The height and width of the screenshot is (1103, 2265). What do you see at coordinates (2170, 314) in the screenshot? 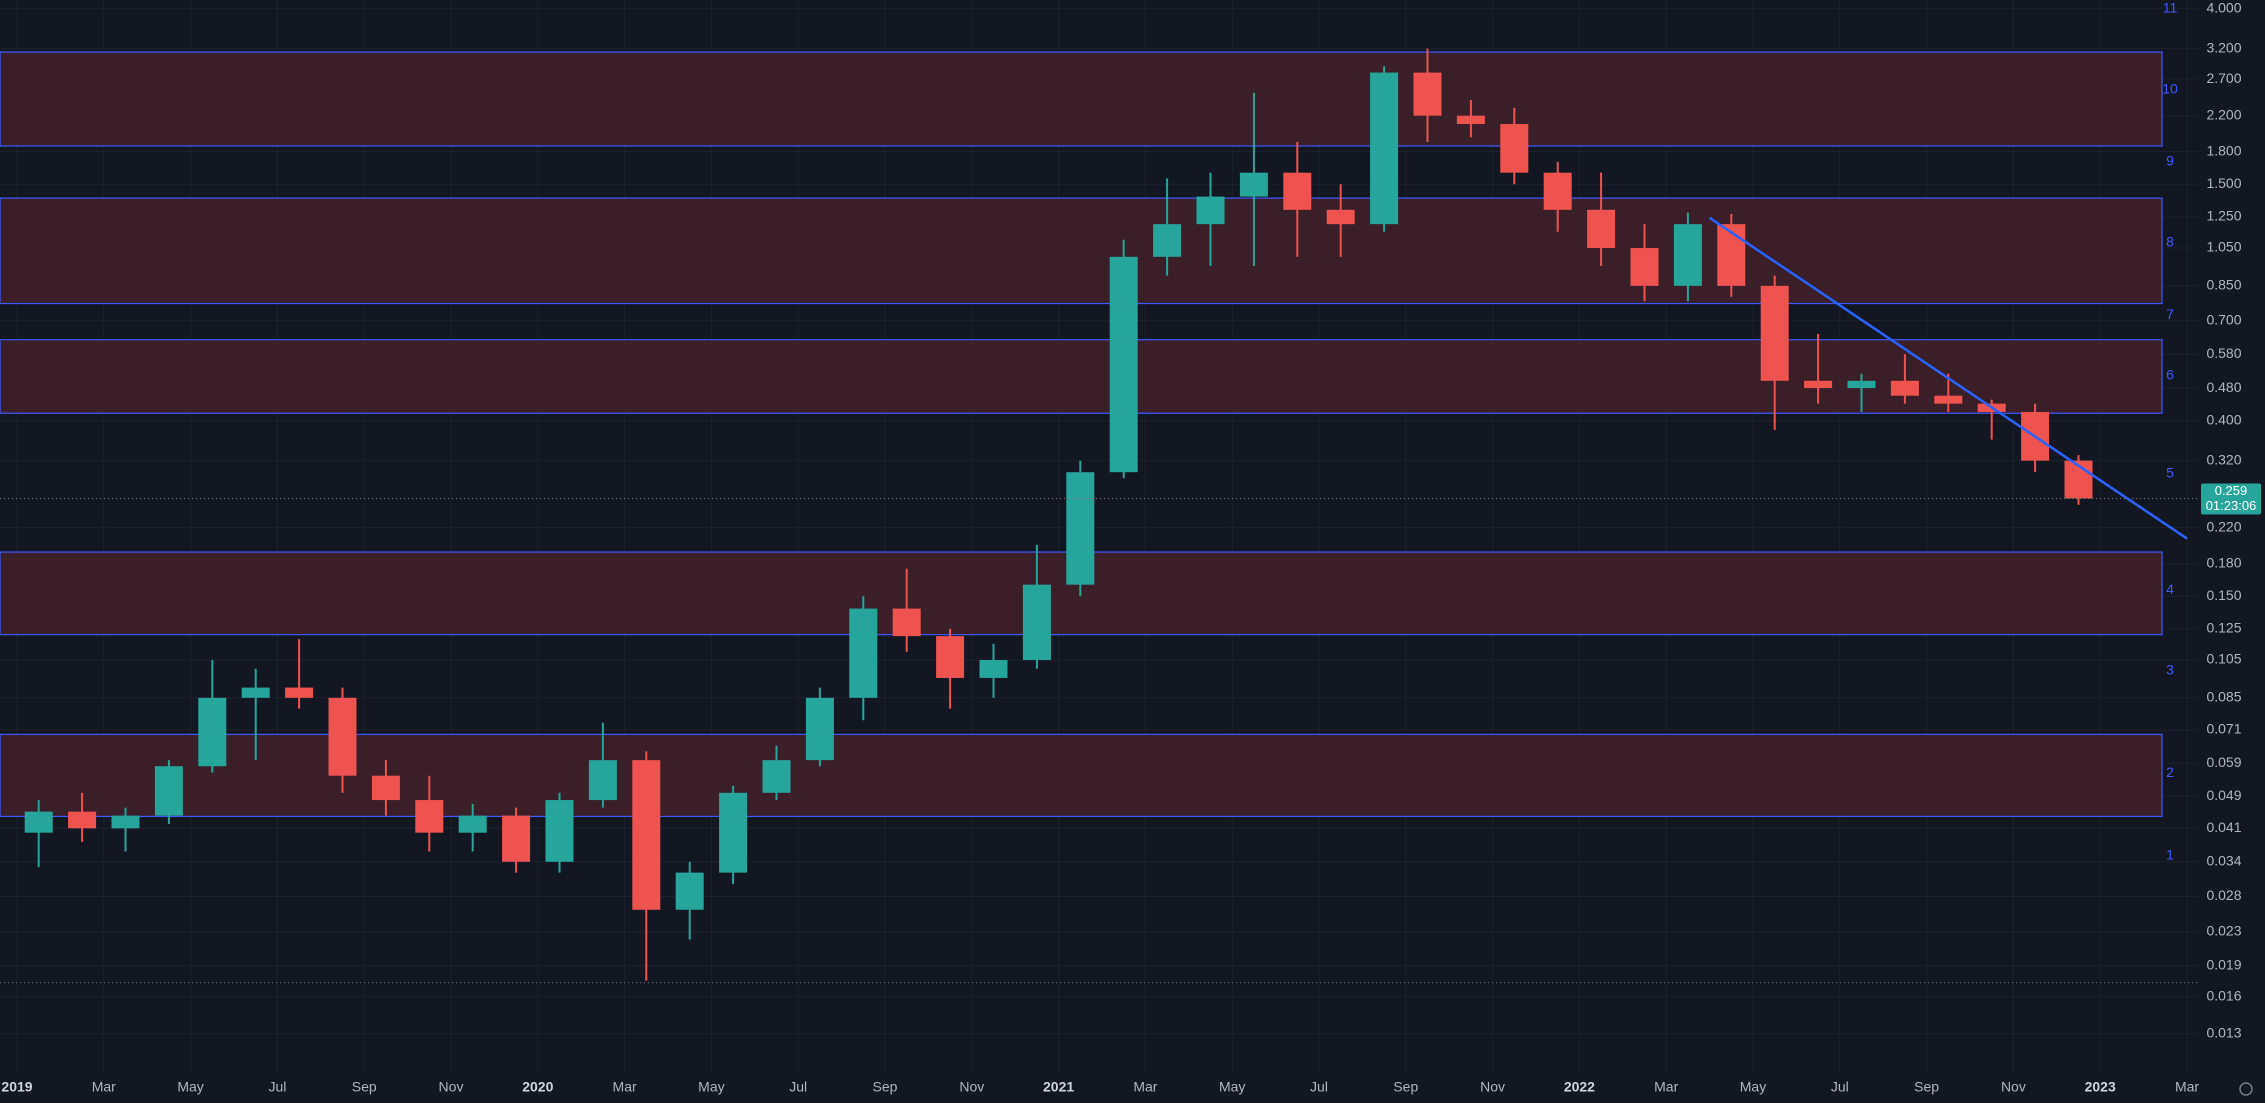
I see `level-label: 7` at bounding box center [2170, 314].